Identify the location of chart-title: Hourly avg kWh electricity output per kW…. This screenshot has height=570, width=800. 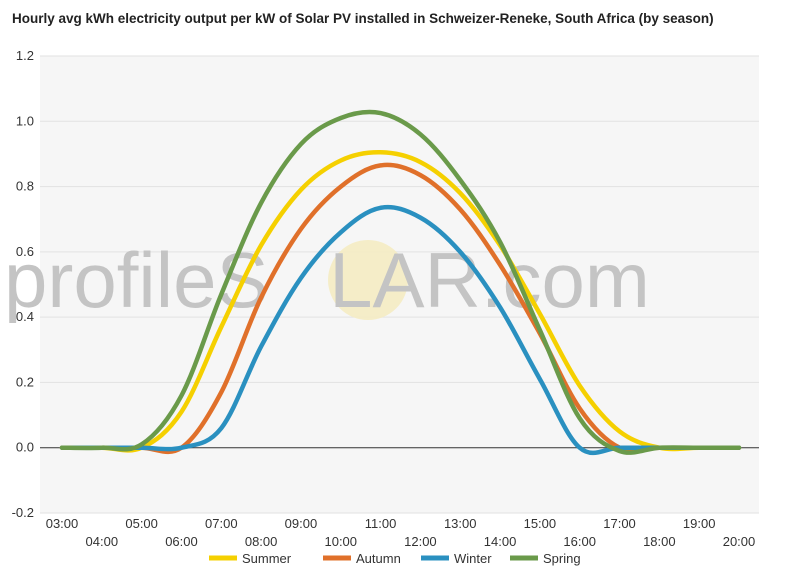
(363, 18).